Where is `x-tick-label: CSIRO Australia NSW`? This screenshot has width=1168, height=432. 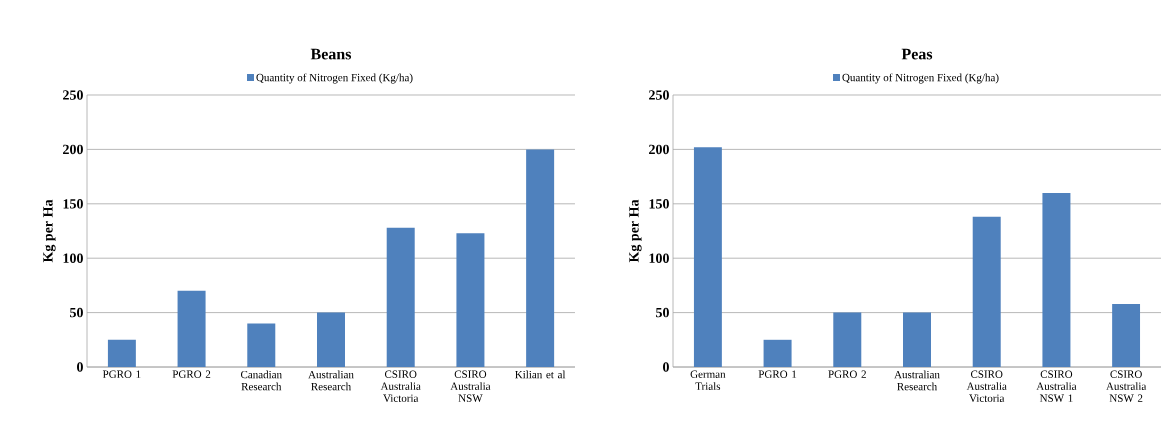
x-tick-label: CSIRO Australia NSW is located at coordinates (470, 386).